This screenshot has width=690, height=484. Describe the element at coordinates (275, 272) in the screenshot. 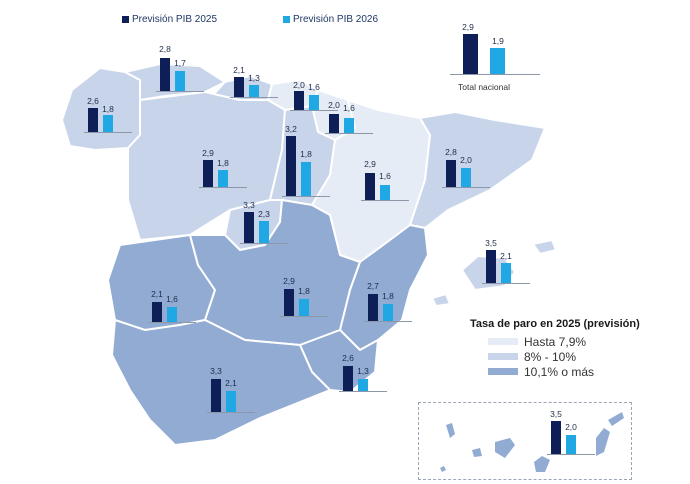

I see `region-castilla-mancha` at that location.